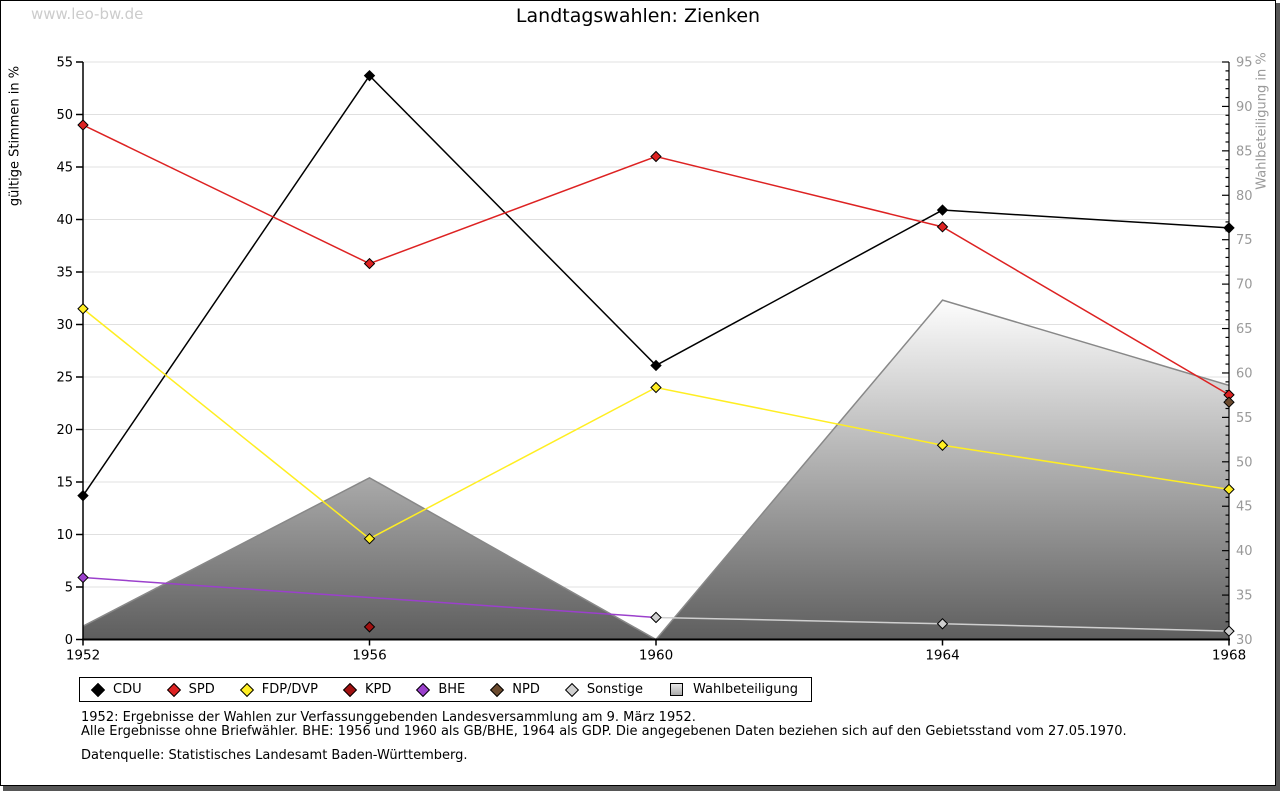 This screenshot has width=1280, height=791. What do you see at coordinates (526, 689) in the screenshot?
I see `legend-label-NPD: NPD` at bounding box center [526, 689].